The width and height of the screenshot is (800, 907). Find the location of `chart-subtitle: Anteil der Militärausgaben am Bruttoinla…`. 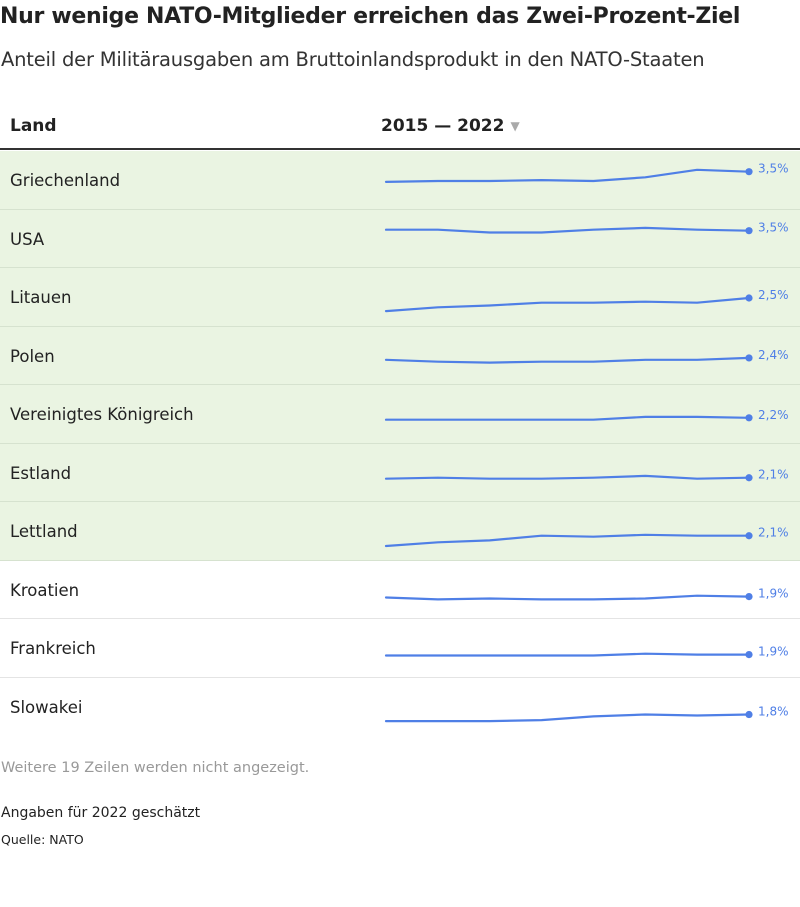

chart-subtitle: Anteil der Militärausgaben am Bruttoinla… is located at coordinates (353, 59).